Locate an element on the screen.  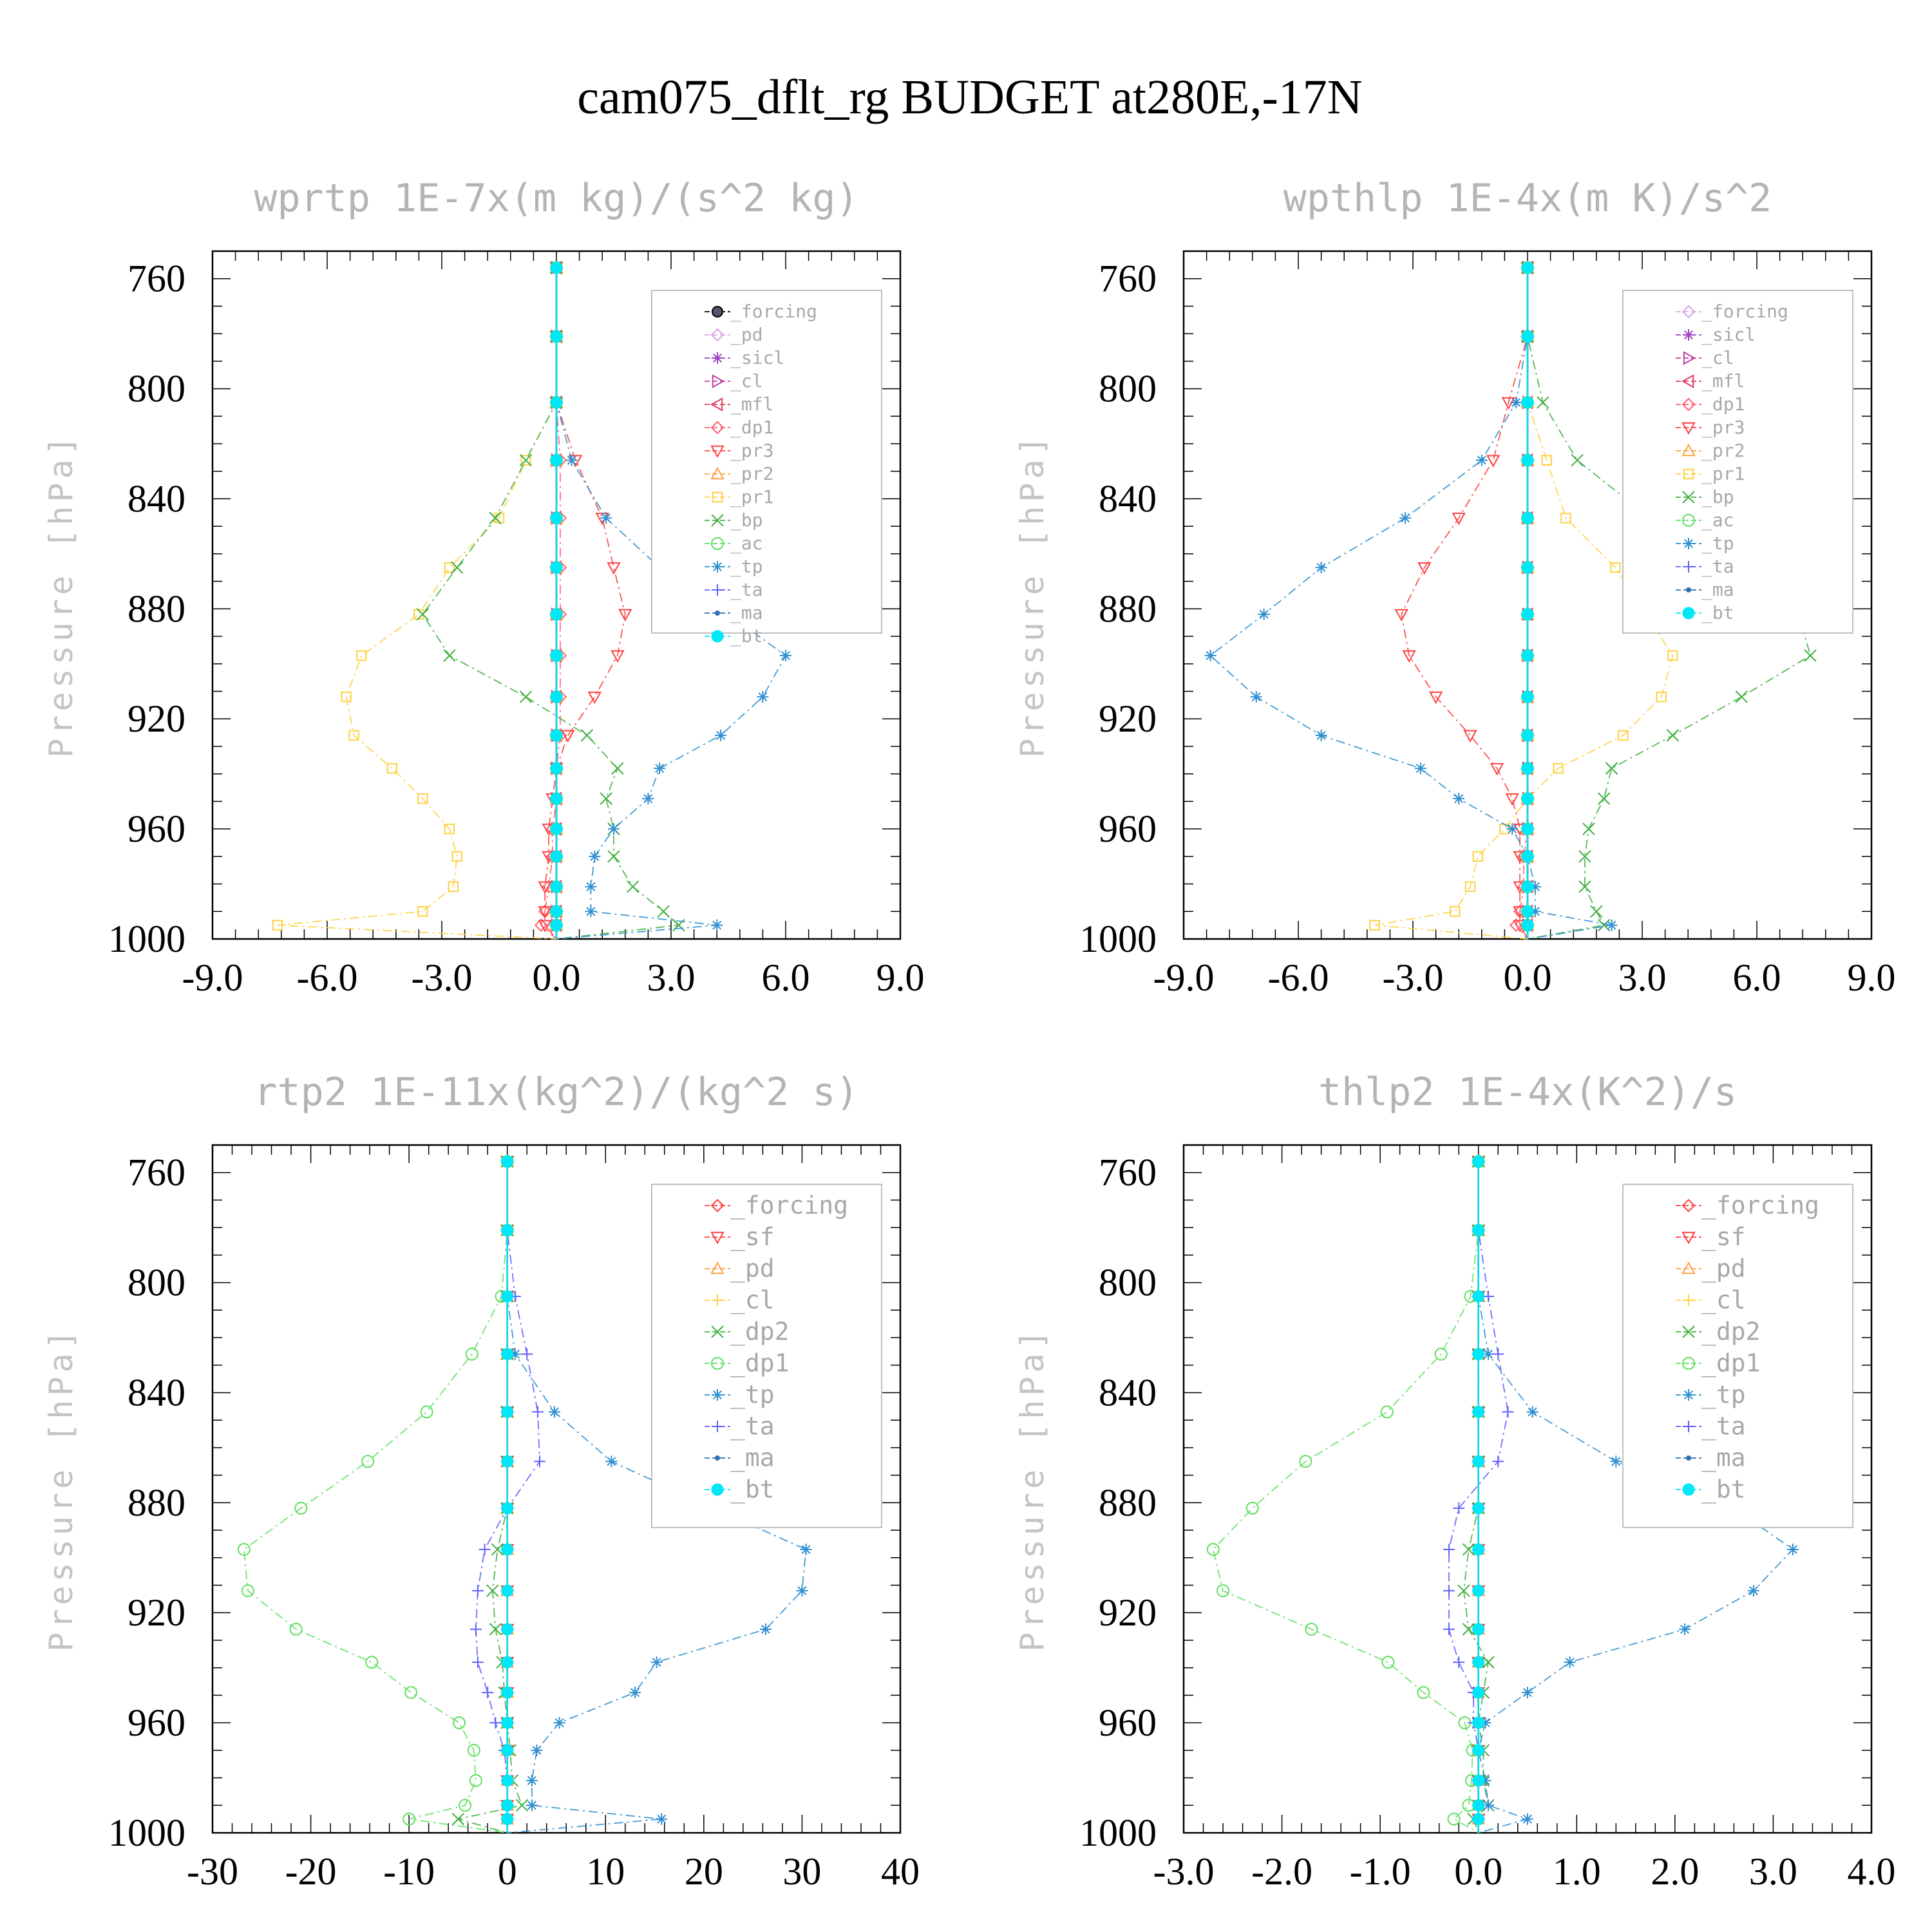
series-dp2 is located at coordinates (1476, 1494).